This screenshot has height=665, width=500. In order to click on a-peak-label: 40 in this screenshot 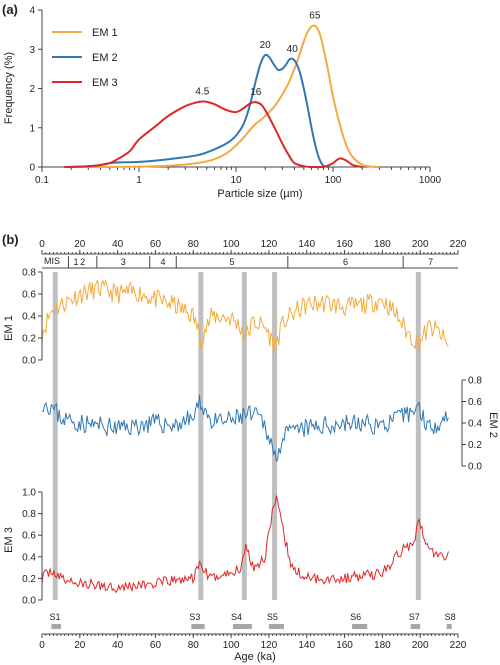, I will do `click(293, 49)`.